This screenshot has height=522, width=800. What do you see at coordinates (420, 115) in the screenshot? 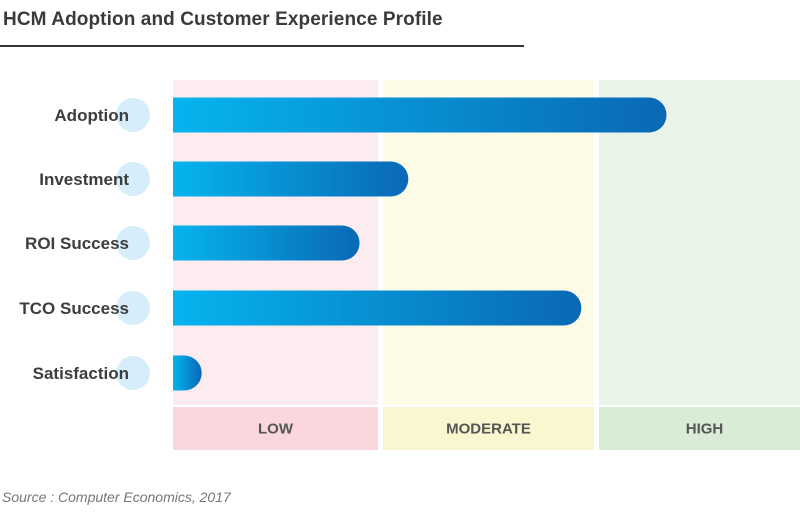
I see `bar-adoption` at bounding box center [420, 115].